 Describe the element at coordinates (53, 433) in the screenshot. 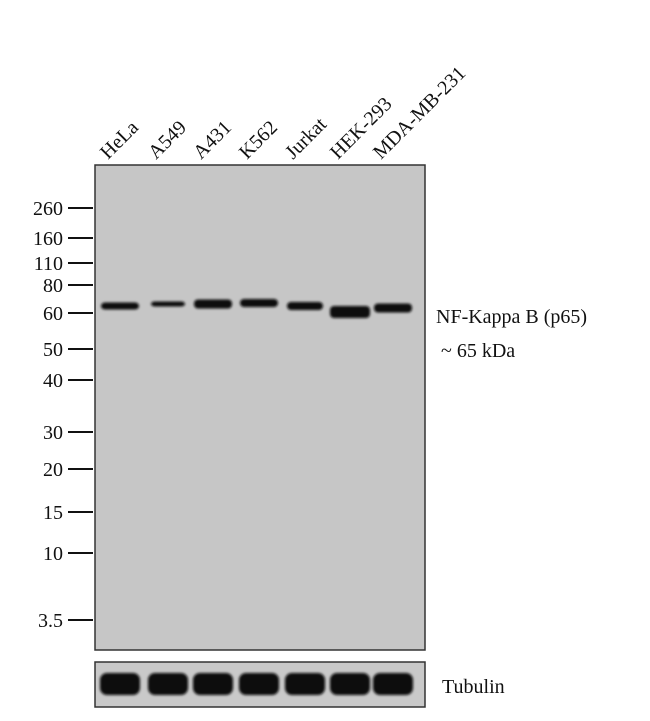

I see `marker-label: 30` at that location.